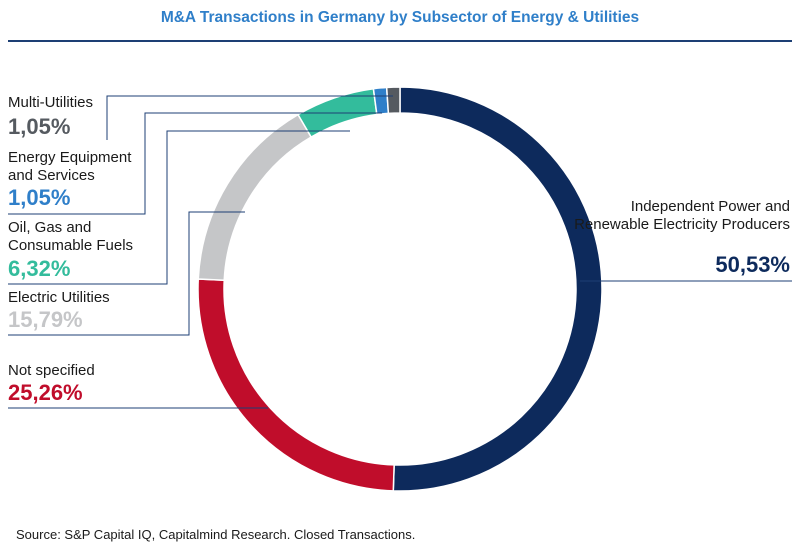 The width and height of the screenshot is (800, 549). What do you see at coordinates (39, 126) in the screenshot?
I see `data-label-multi-utilities: 1,05%` at bounding box center [39, 126].